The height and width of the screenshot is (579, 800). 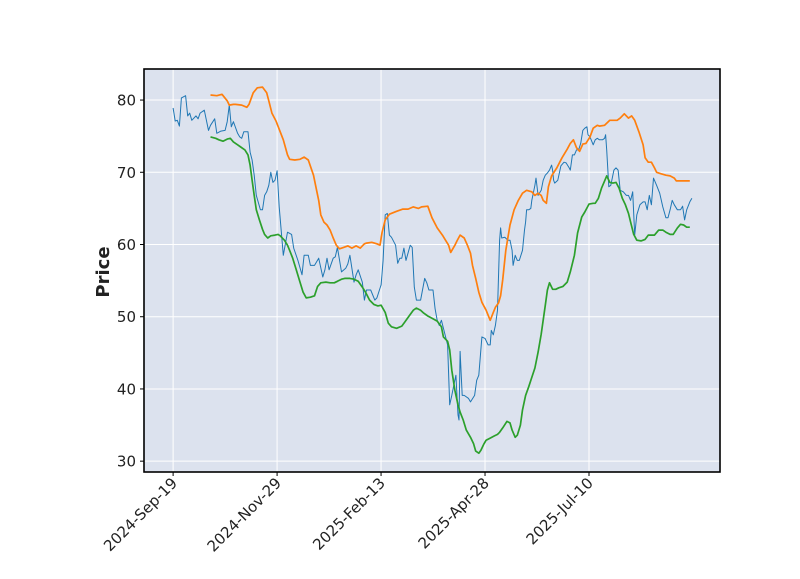 What do you see at coordinates (126, 101) in the screenshot?
I see `y-tick-label: 80` at bounding box center [126, 101].